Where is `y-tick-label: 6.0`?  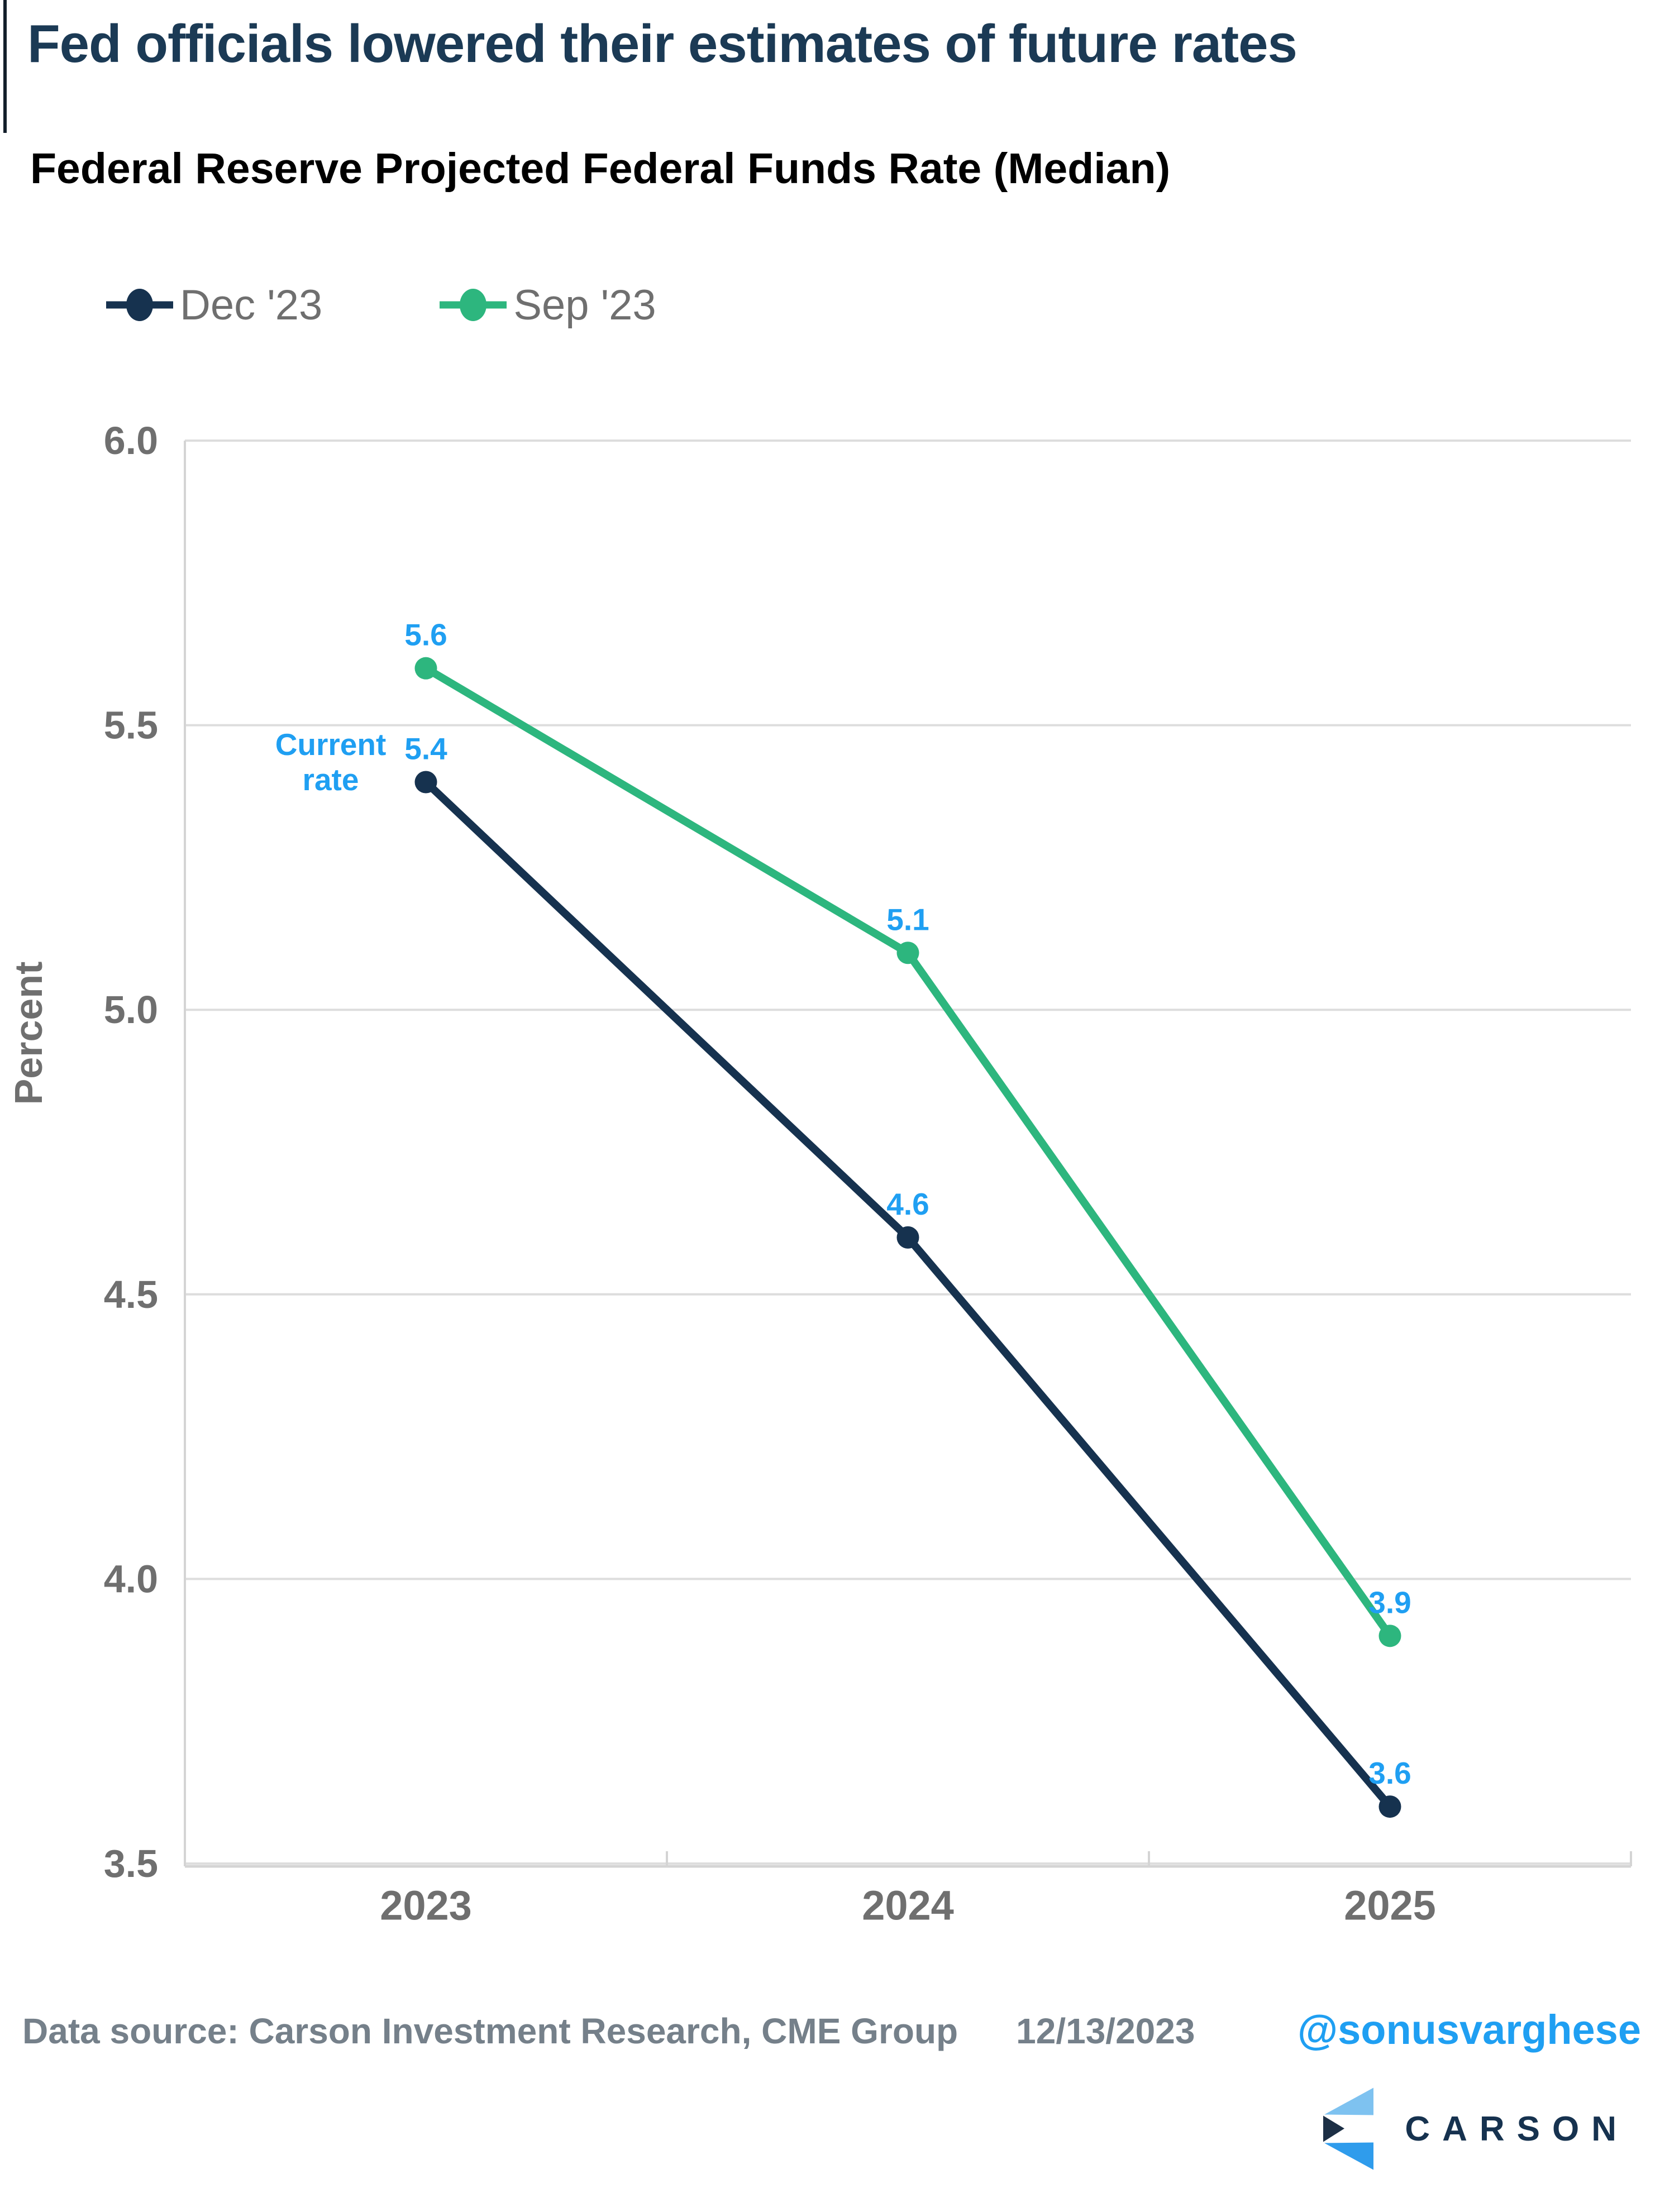 y-tick-label: 6.0 is located at coordinates (131, 440).